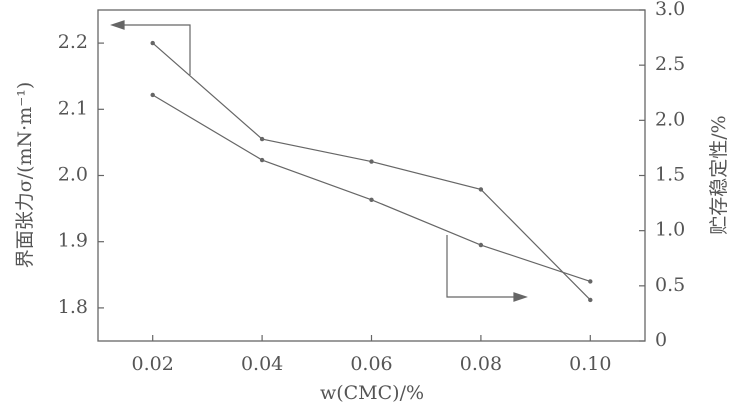  Describe the element at coordinates (150, 47) in the screenshot. I see `axis-indicator-left` at that location.